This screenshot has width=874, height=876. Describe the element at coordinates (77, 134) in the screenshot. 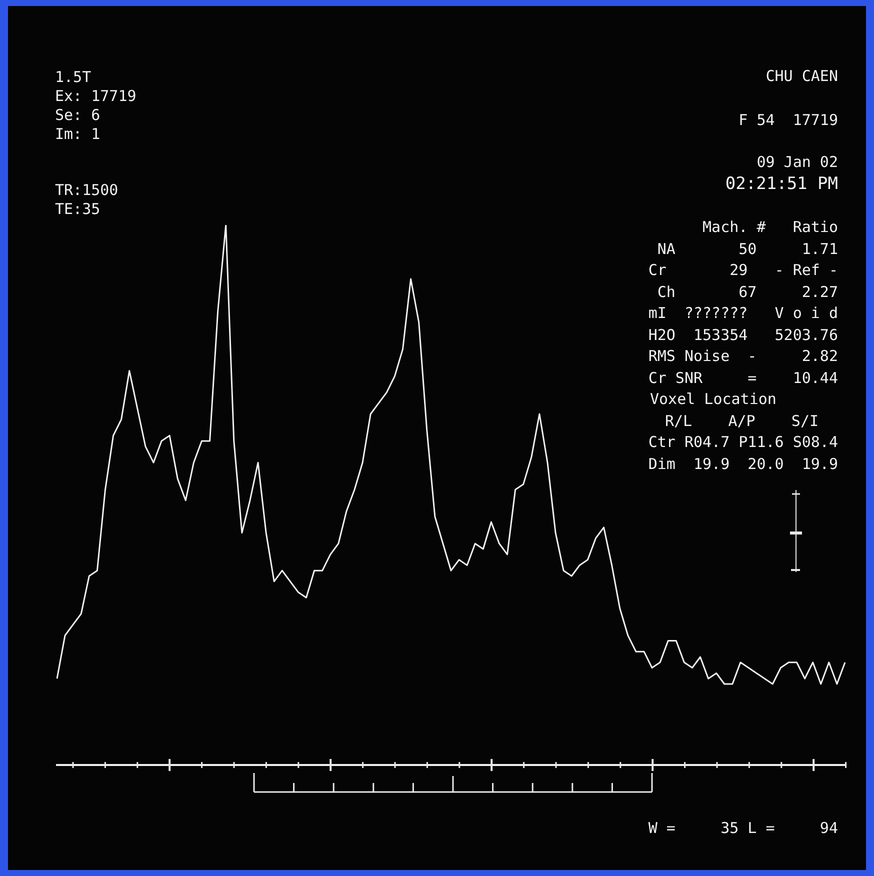

I see `text: Im: 1` at that location.